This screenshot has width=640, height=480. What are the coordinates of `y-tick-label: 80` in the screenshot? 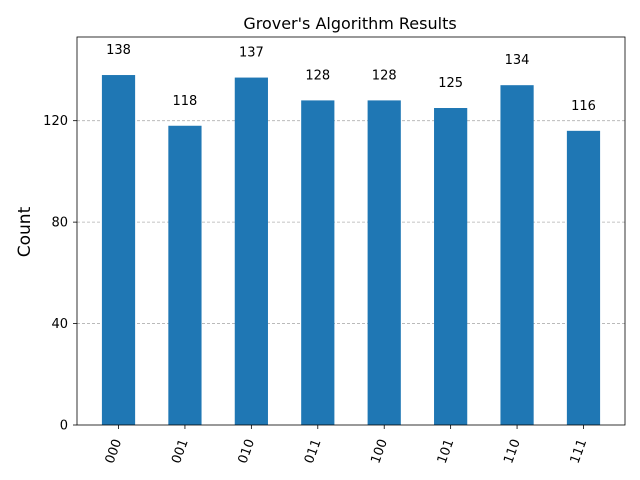 It's located at (59, 223).